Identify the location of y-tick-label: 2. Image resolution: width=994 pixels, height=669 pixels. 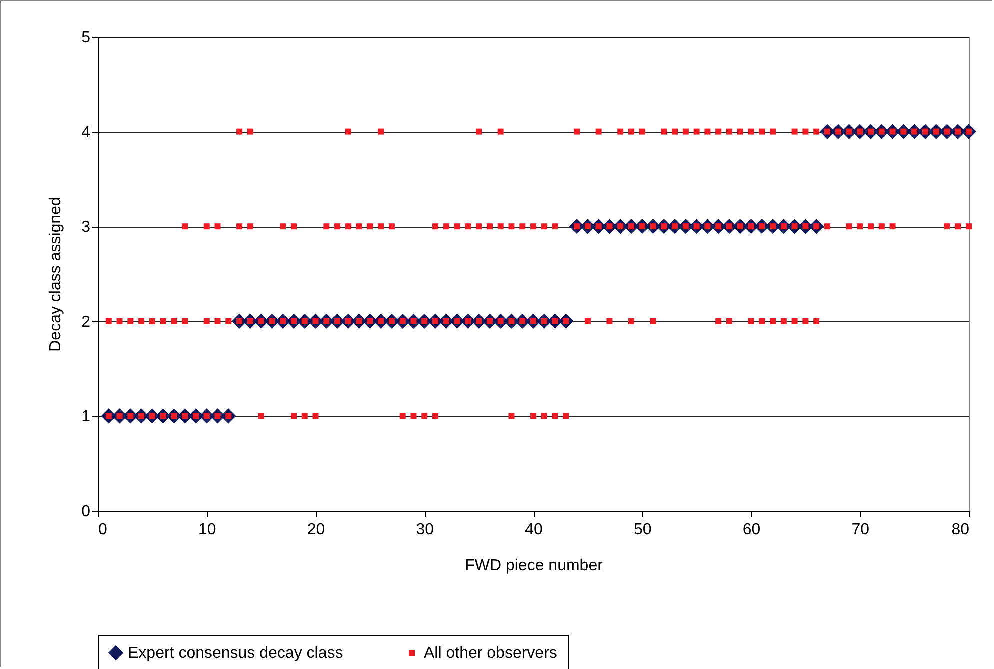
(86, 322).